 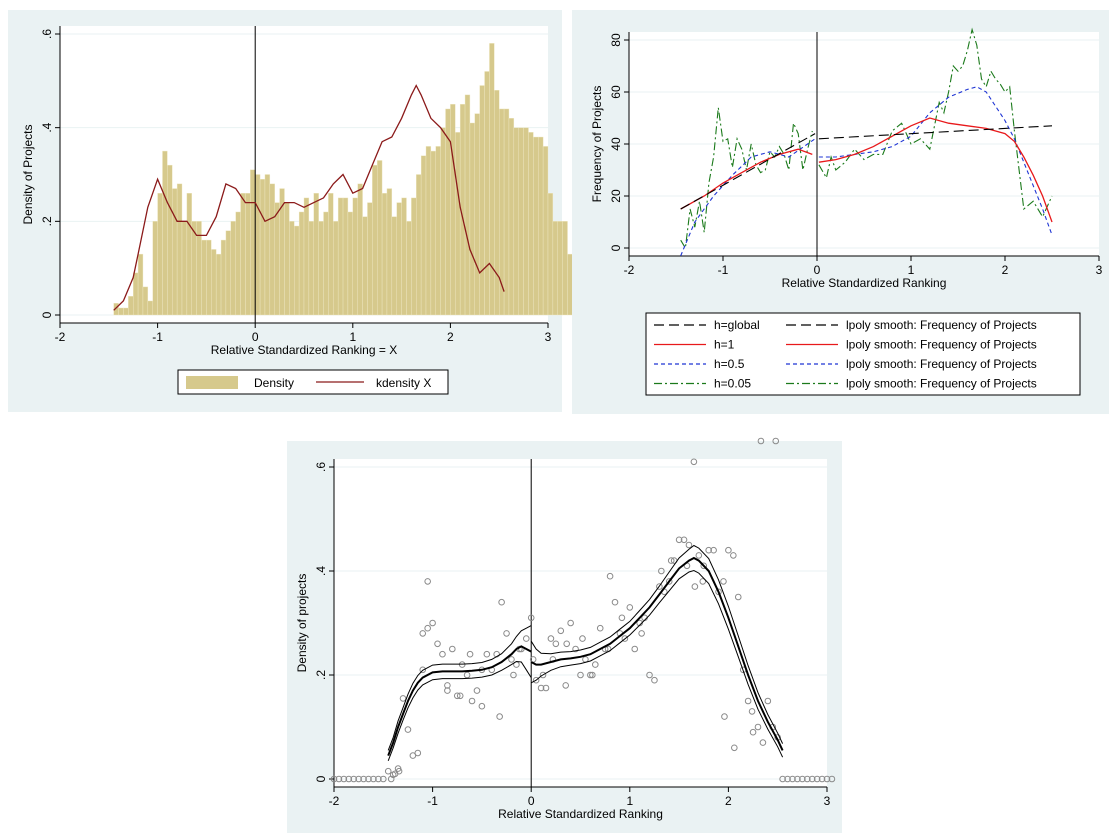 What do you see at coordinates (459, 710) in the screenshot?
I see `ci-lower-line` at bounding box center [459, 710].